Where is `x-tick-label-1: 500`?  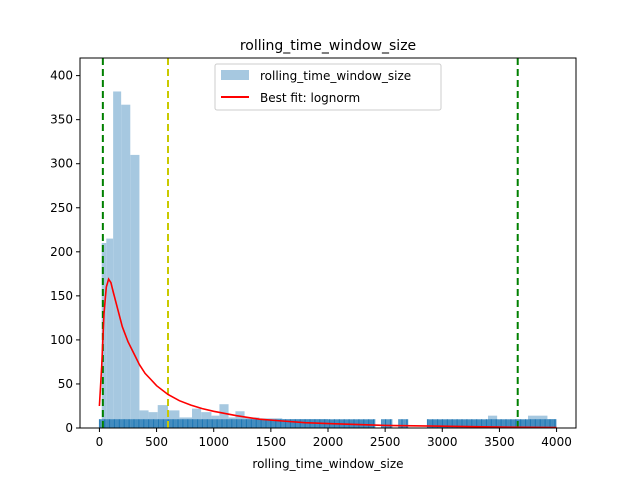 x-tick-label-1: 500 is located at coordinates (156, 442).